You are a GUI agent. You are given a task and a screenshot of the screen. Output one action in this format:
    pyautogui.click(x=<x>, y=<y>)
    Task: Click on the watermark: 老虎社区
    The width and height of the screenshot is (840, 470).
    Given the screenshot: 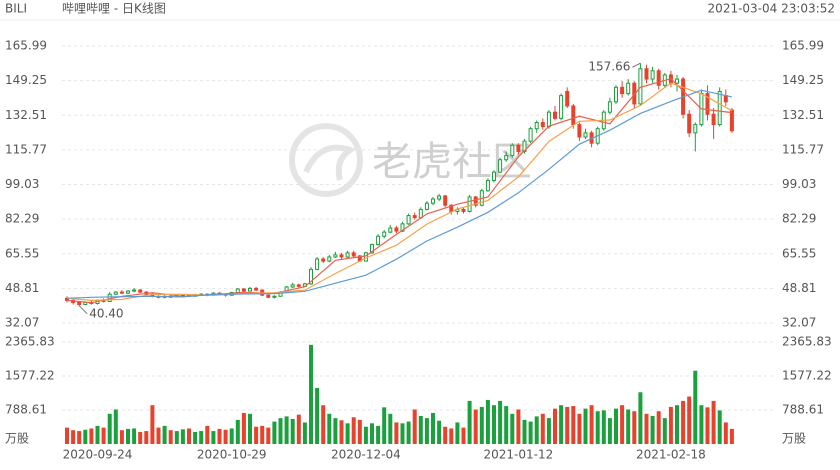 What is the action you would take?
    pyautogui.click(x=452, y=162)
    